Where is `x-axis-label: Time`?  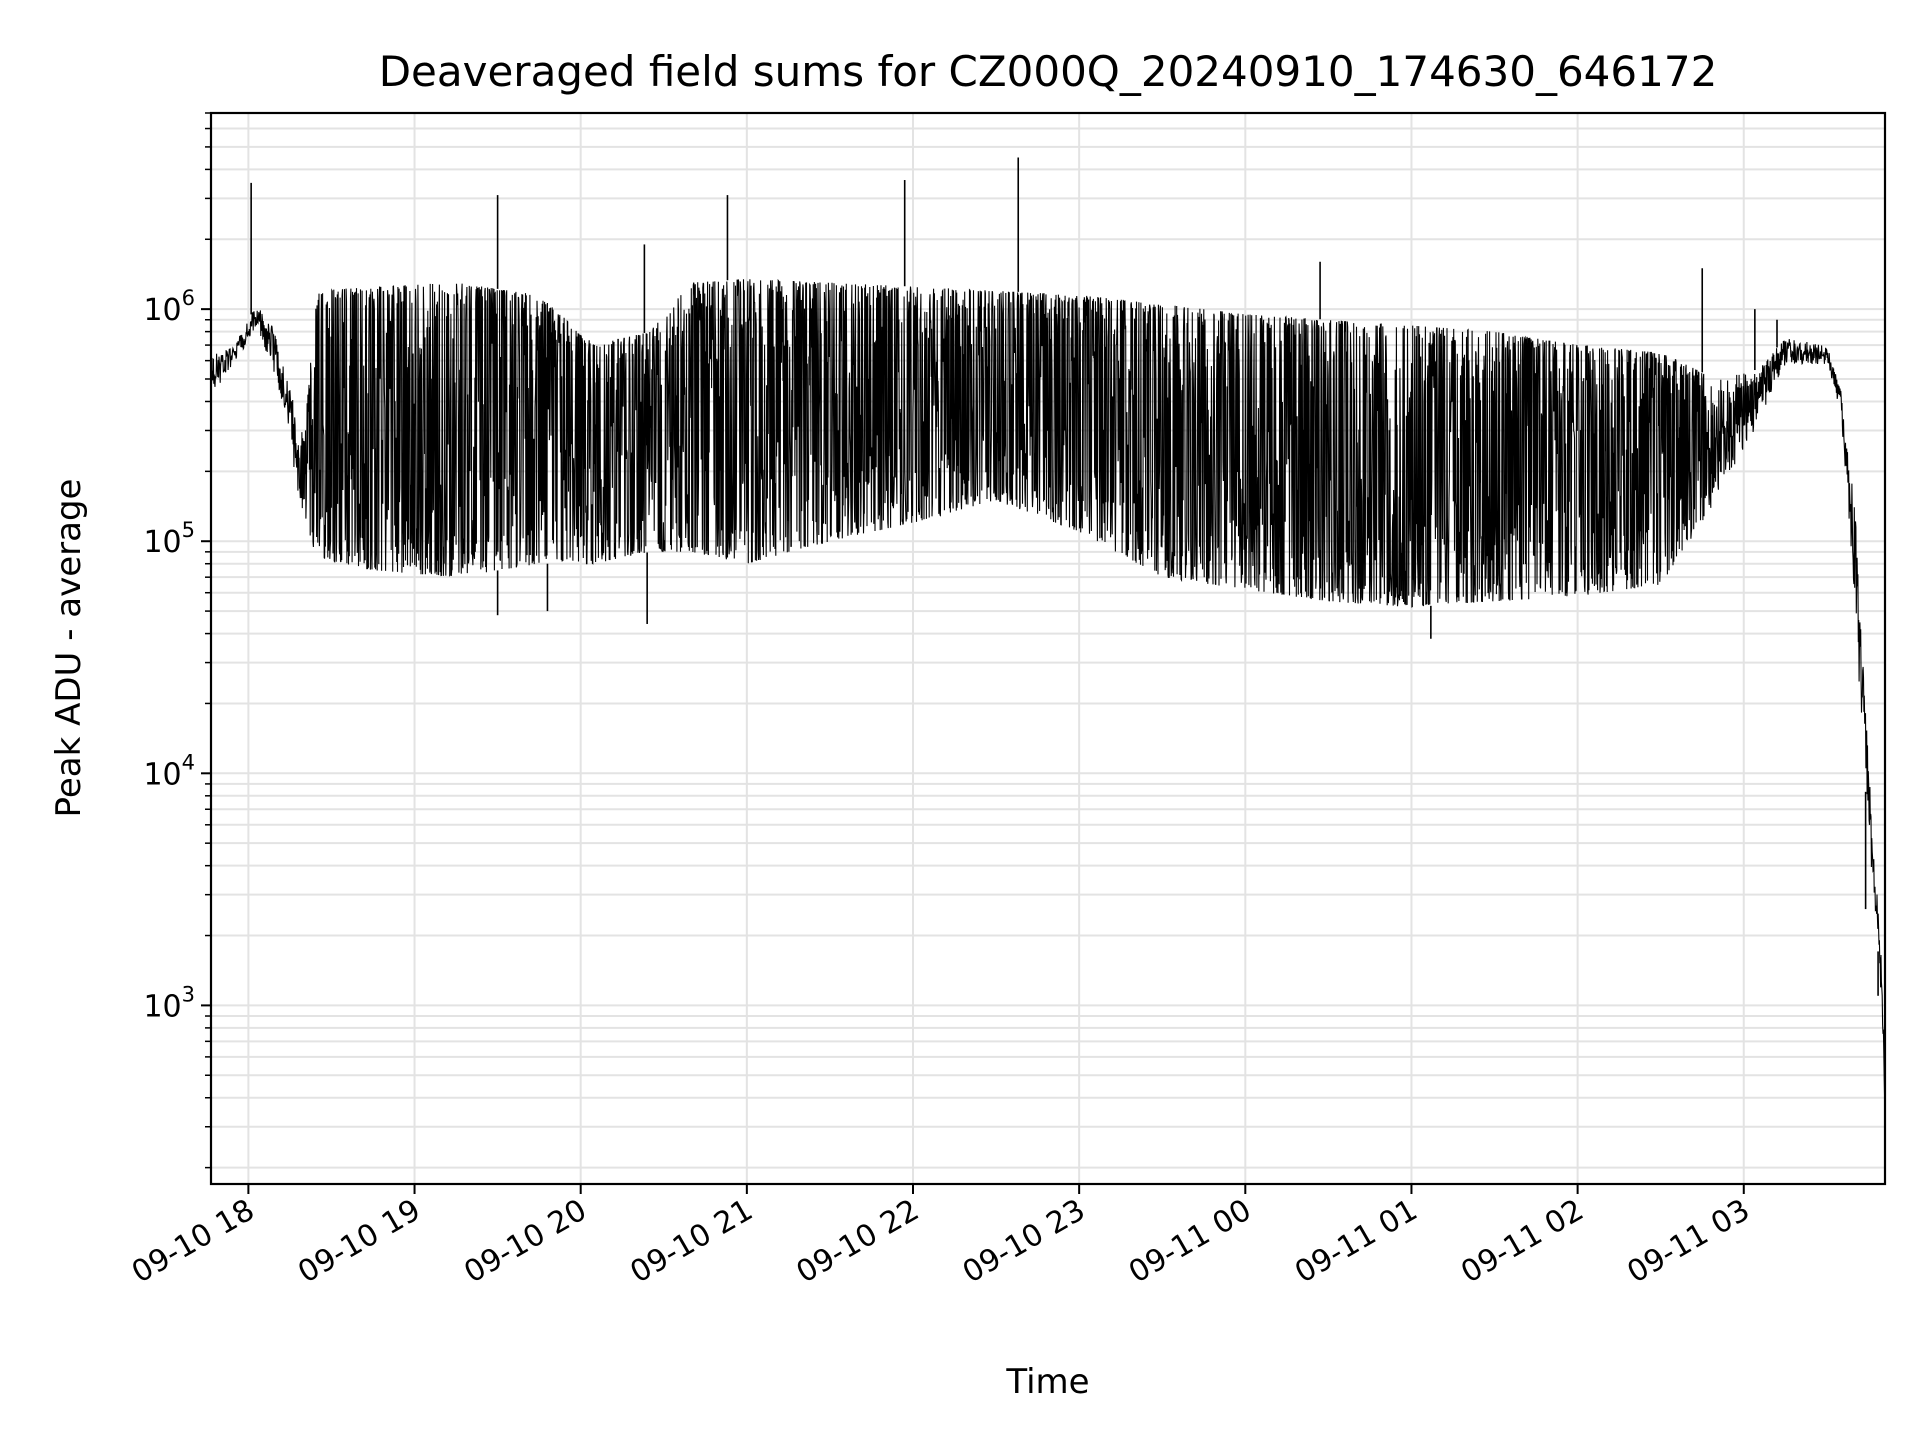
x-axis-label: Time is located at coordinates (1047, 1382).